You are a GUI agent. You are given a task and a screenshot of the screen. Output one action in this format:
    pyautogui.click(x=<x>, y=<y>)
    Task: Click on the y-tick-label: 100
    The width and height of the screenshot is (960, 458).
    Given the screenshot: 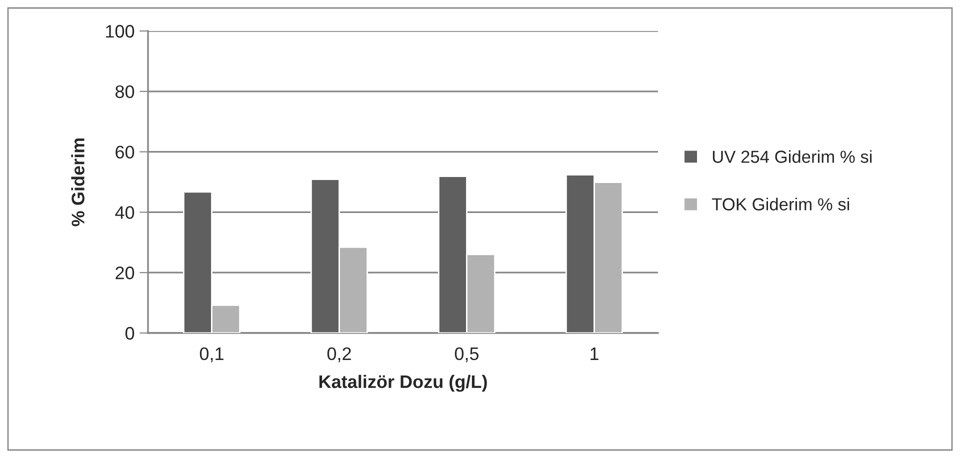 What is the action you would take?
    pyautogui.click(x=120, y=31)
    